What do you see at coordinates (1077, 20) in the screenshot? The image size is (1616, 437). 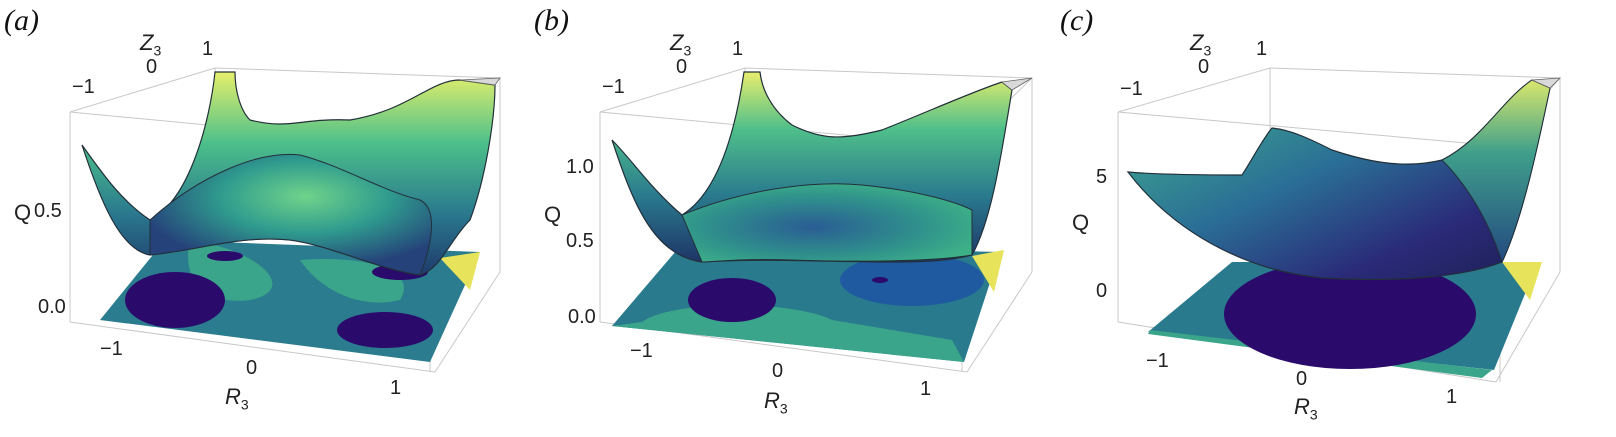 I see `panel-label: (c)` at bounding box center [1077, 20].